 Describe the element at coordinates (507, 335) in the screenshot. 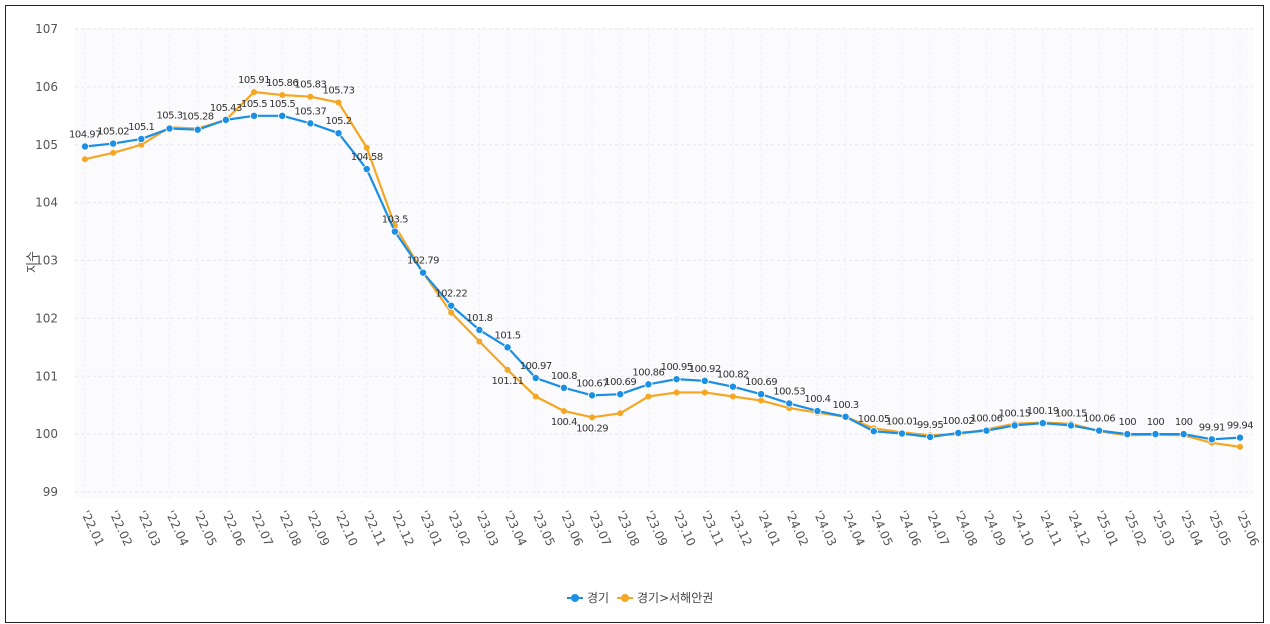

I see `data-label: 101.5` at that location.